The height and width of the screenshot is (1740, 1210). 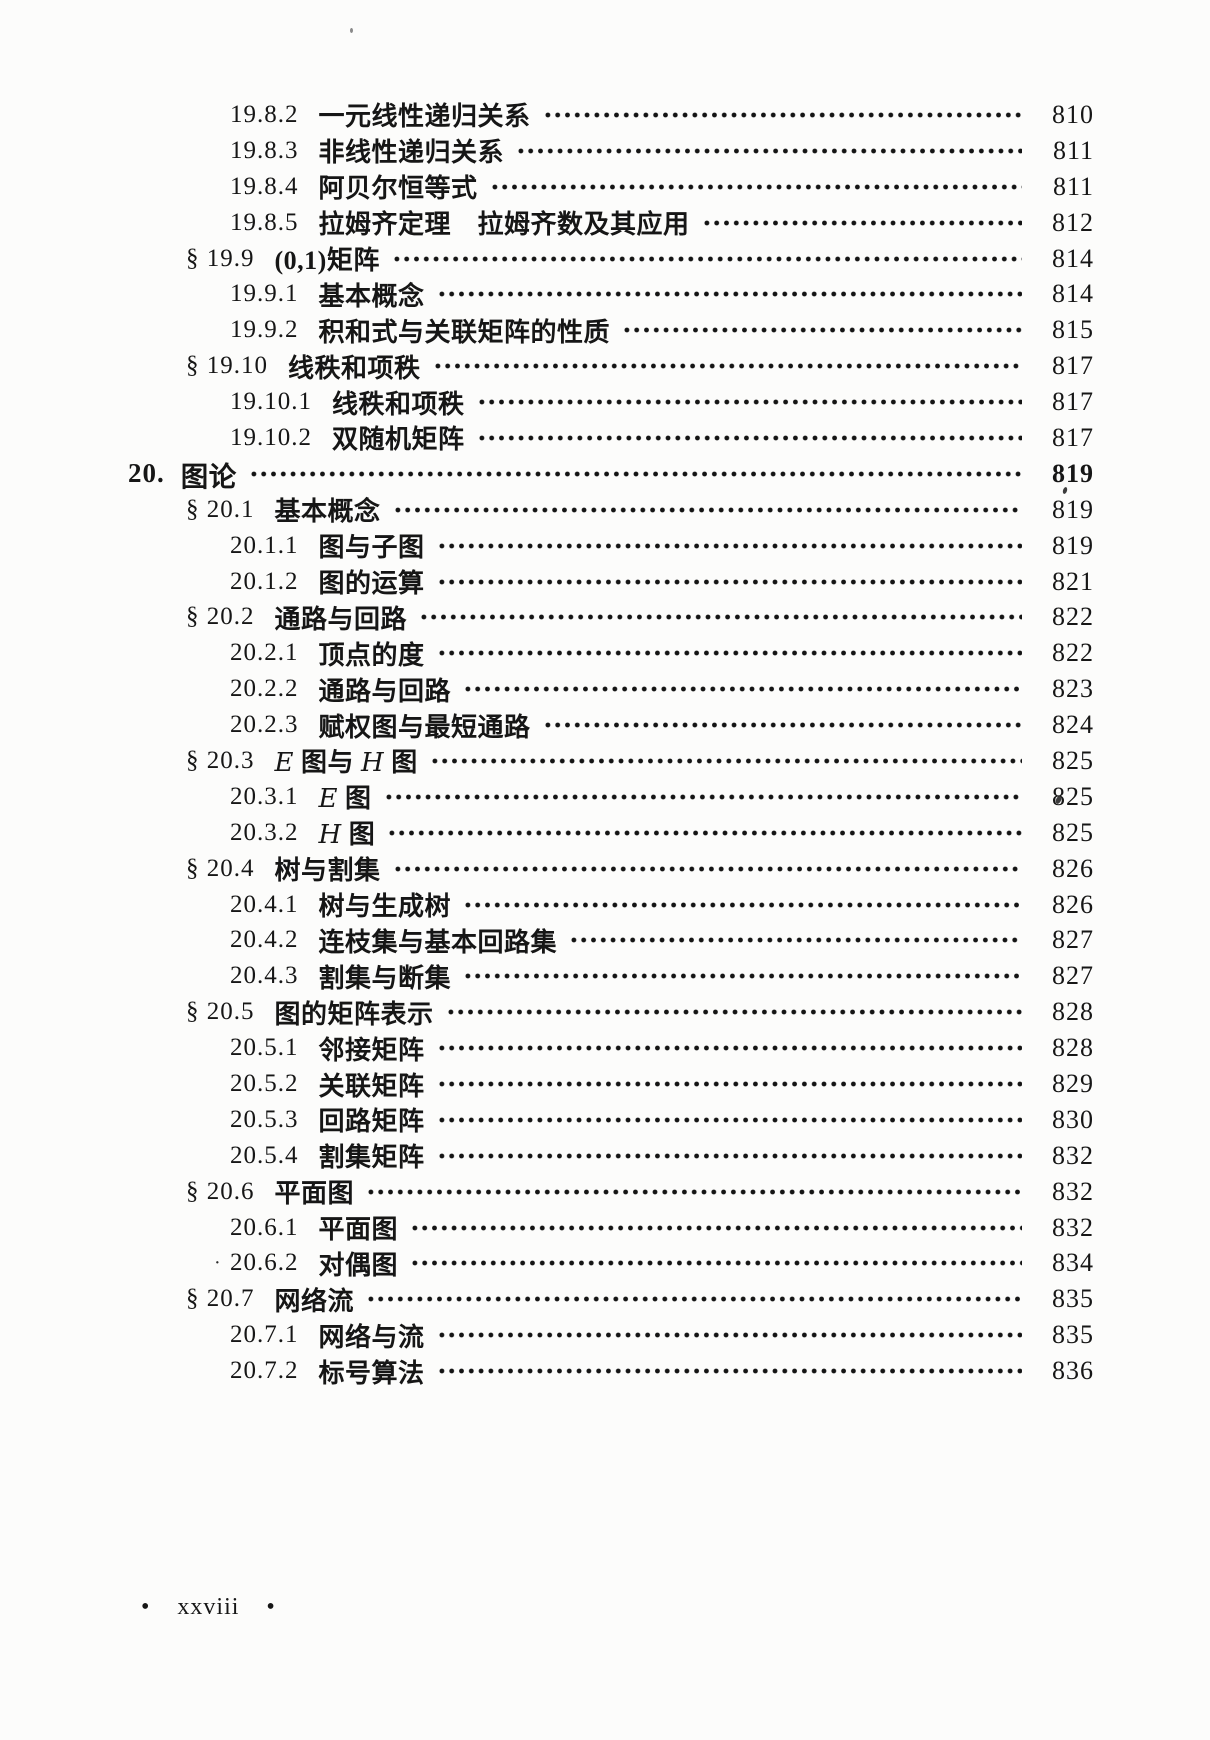 I want to click on entry-title: 顶点的度, so click(x=371, y=655).